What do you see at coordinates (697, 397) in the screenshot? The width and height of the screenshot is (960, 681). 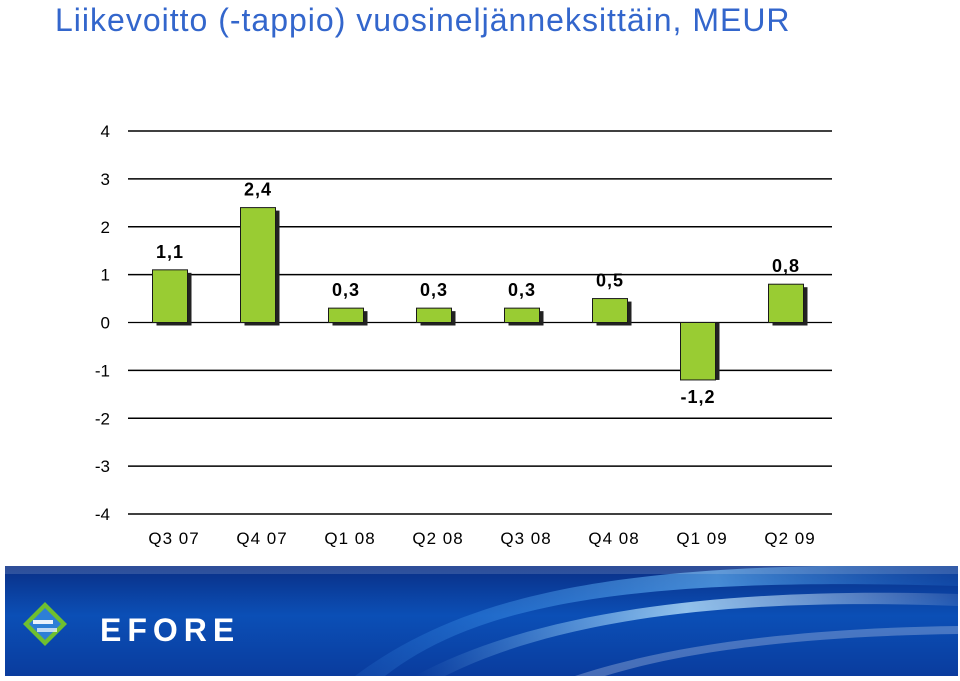 I see `data-label: -1,2` at bounding box center [697, 397].